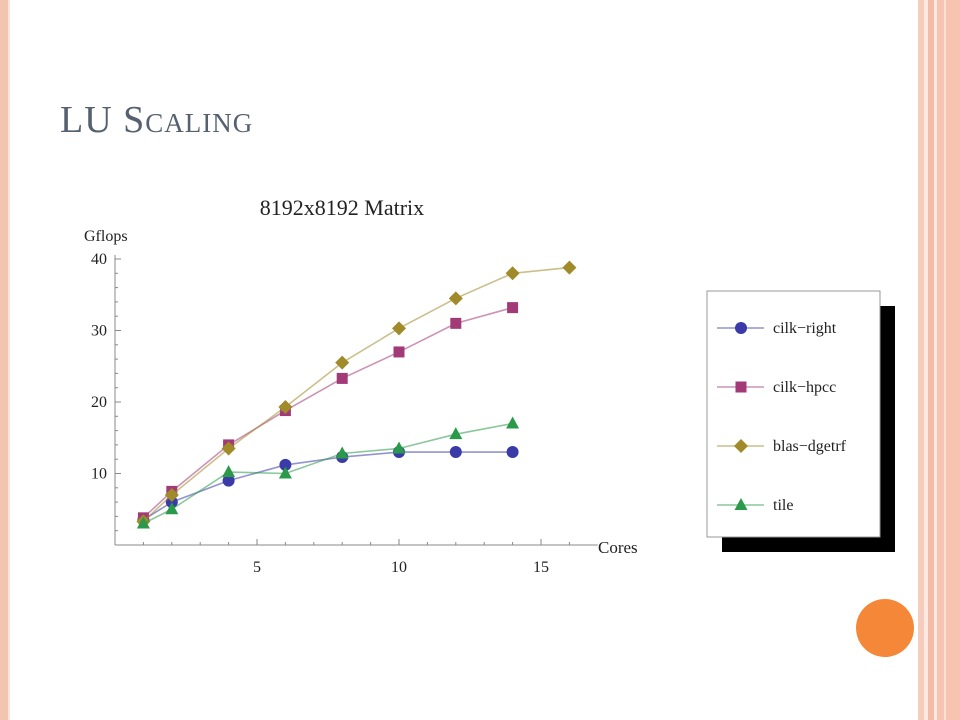 The width and height of the screenshot is (960, 720). What do you see at coordinates (810, 446) in the screenshot?
I see `legend-label: blas−dgetrf` at bounding box center [810, 446].